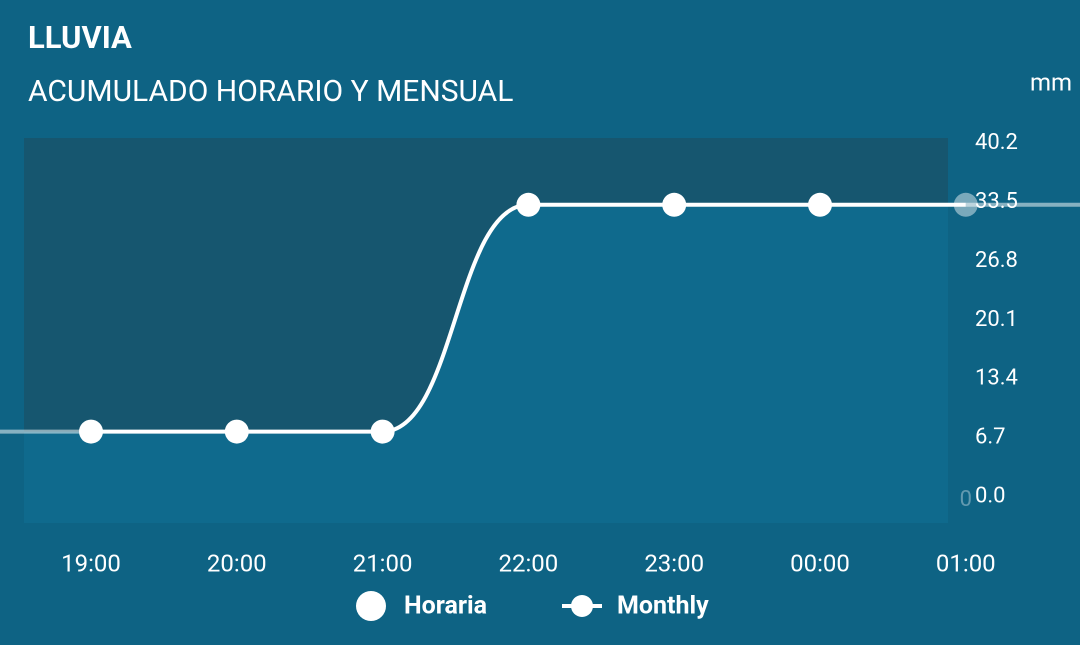 The width and height of the screenshot is (1080, 645). Describe the element at coordinates (1051, 82) in the screenshot. I see `y-axis-unit: mm` at that location.